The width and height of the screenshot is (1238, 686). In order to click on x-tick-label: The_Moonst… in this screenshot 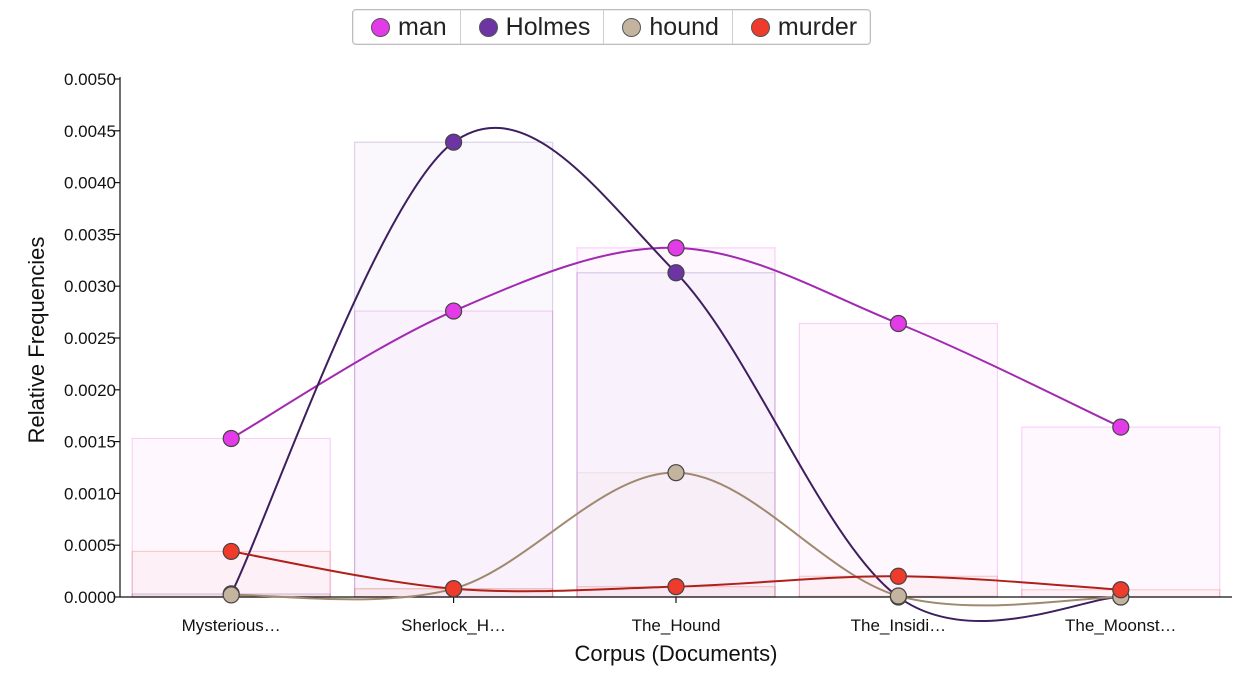, I will do `click(1121, 625)`.